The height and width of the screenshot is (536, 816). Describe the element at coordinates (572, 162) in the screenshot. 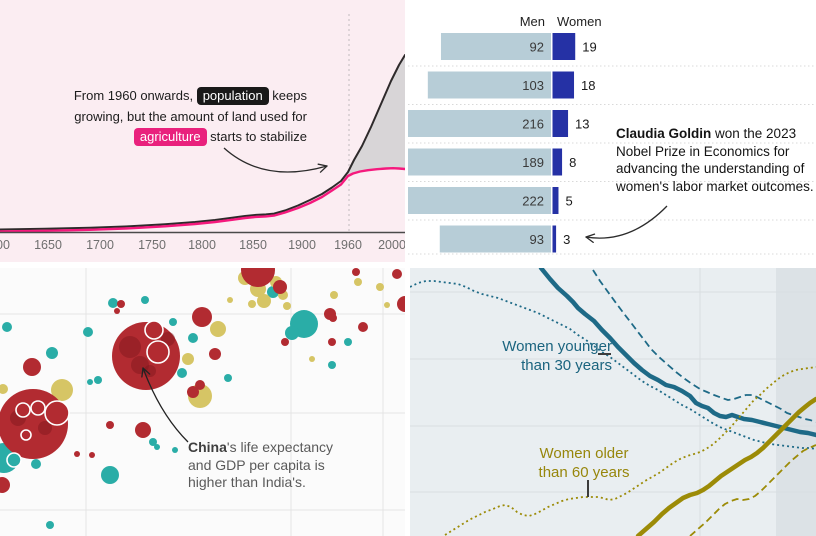

I see `women-value: 8` at that location.